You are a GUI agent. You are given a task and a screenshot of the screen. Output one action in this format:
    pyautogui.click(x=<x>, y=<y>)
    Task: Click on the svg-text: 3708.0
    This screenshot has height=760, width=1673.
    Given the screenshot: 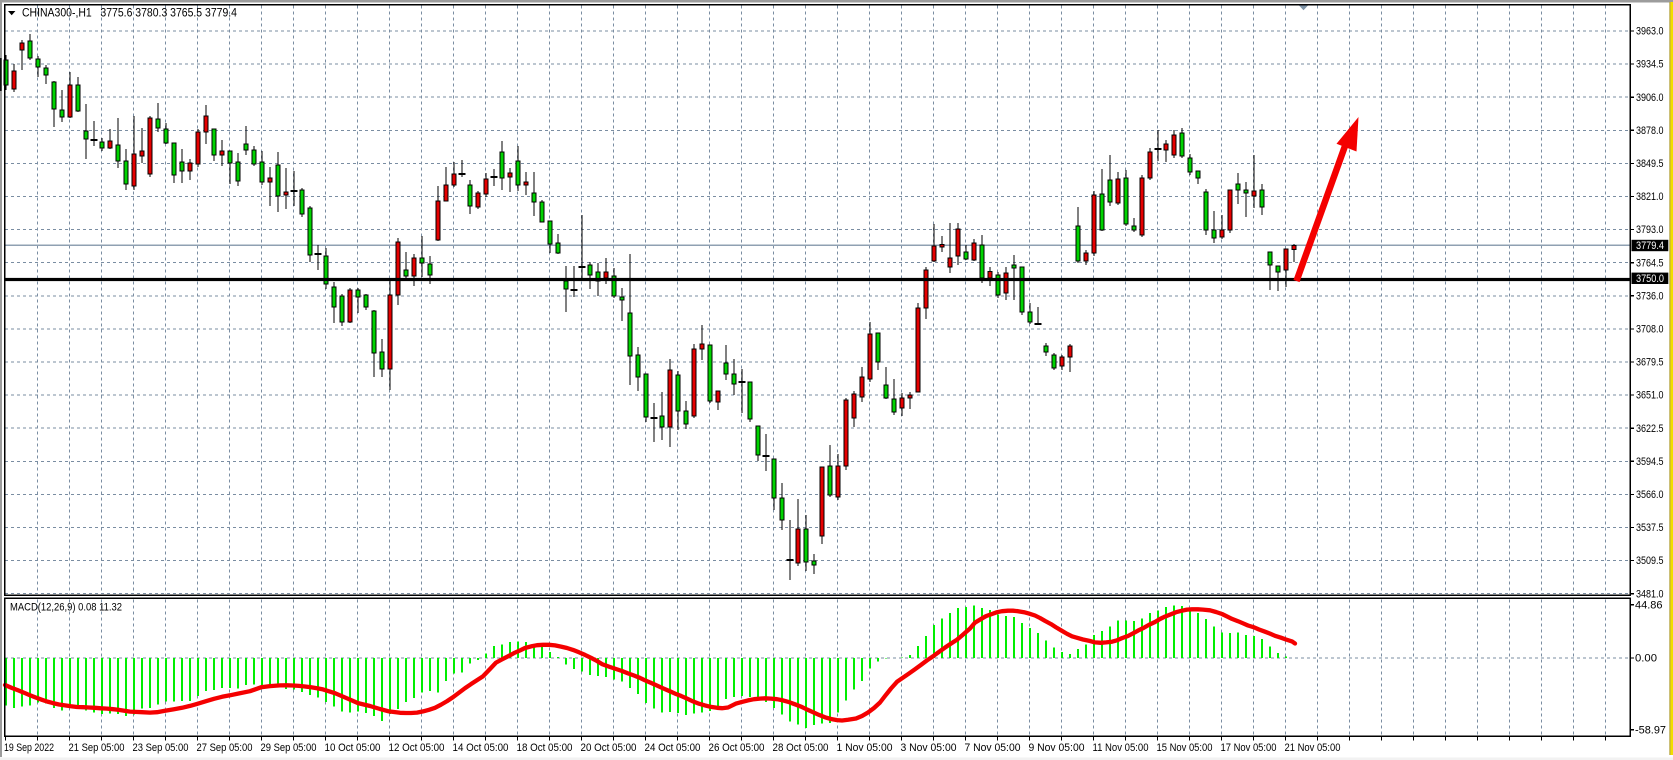 What is the action you would take?
    pyautogui.click(x=1650, y=330)
    